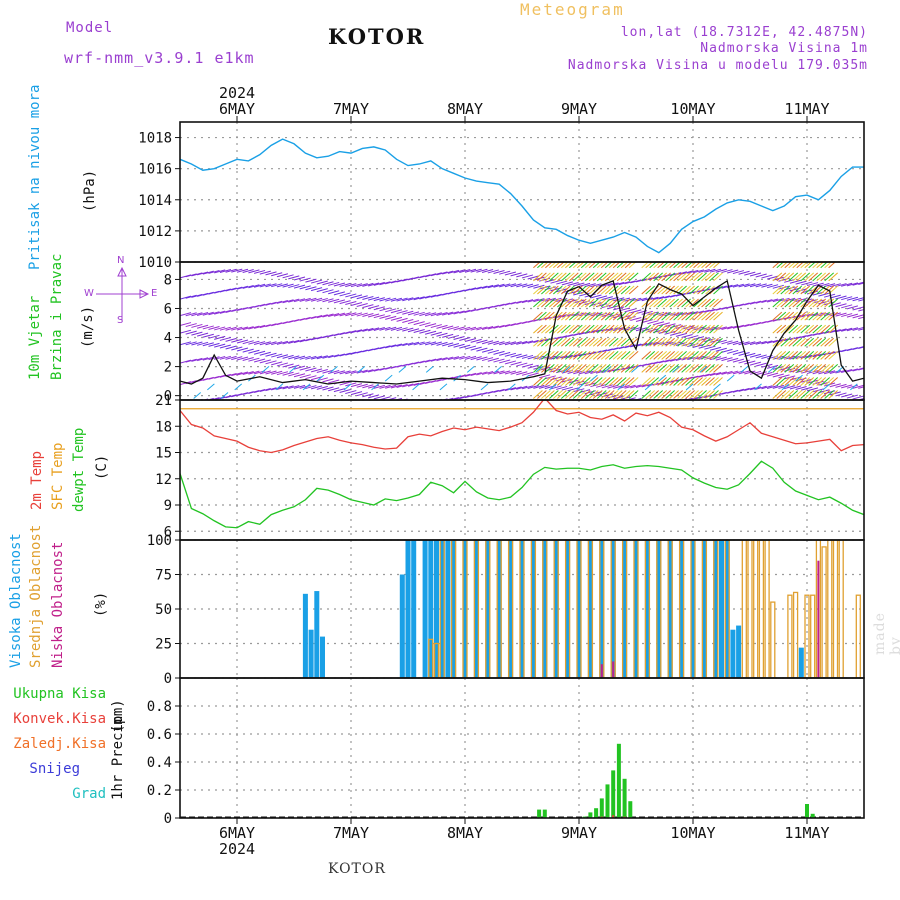 Image resolution: width=900 pixels, height=900 pixels. Describe the element at coordinates (168, 506) in the screenshot. I see `temp-ytick-label: 9` at that location.